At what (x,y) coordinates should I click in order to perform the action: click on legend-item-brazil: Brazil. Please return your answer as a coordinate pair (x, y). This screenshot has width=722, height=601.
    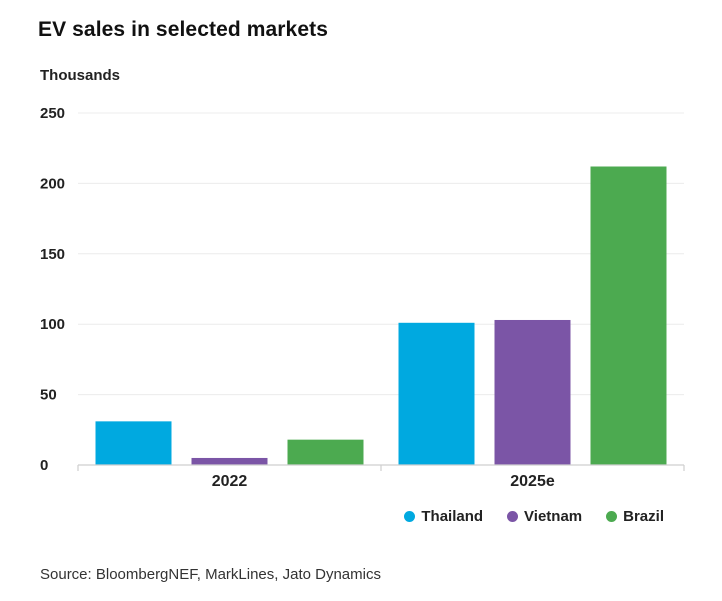
    Looking at the image, I should click on (635, 516).